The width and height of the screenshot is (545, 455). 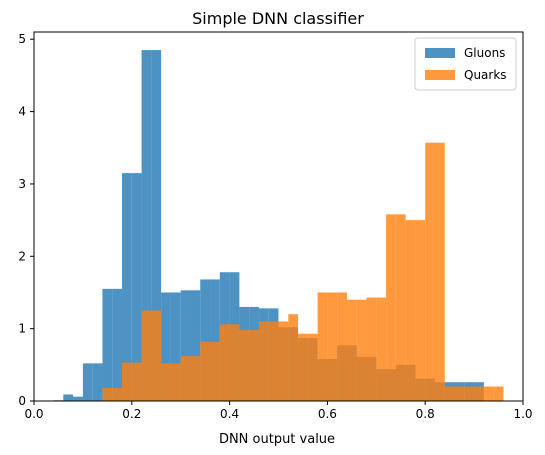 What do you see at coordinates (22, 256) in the screenshot?
I see `y-tick-label: 2` at bounding box center [22, 256].